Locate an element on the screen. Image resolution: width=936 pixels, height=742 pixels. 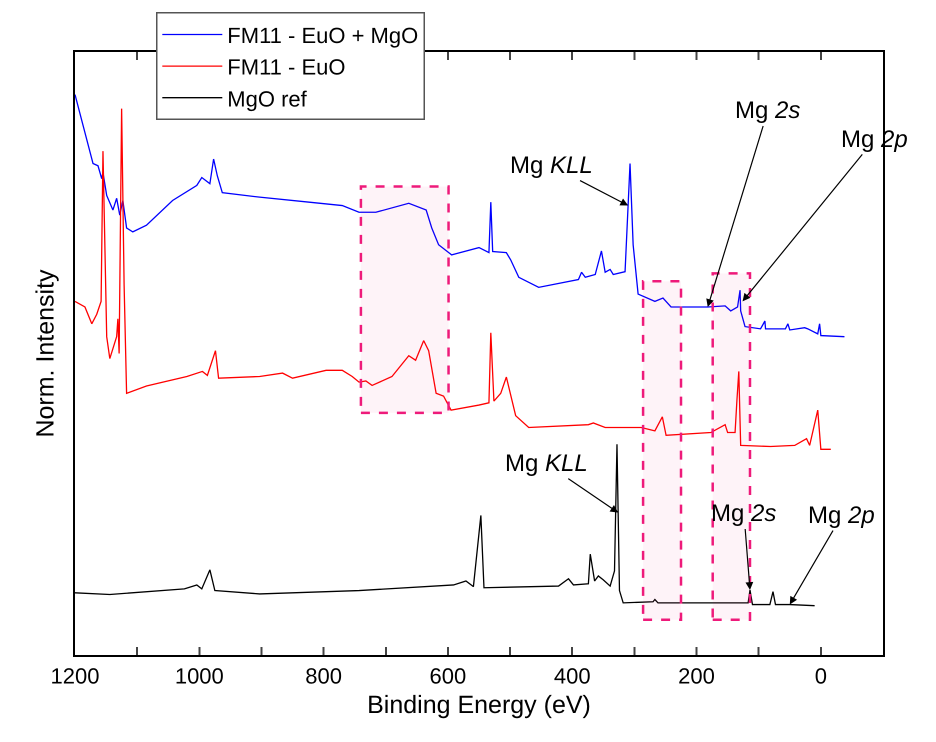
x-tick-label: 0 is located at coordinates (820, 675).